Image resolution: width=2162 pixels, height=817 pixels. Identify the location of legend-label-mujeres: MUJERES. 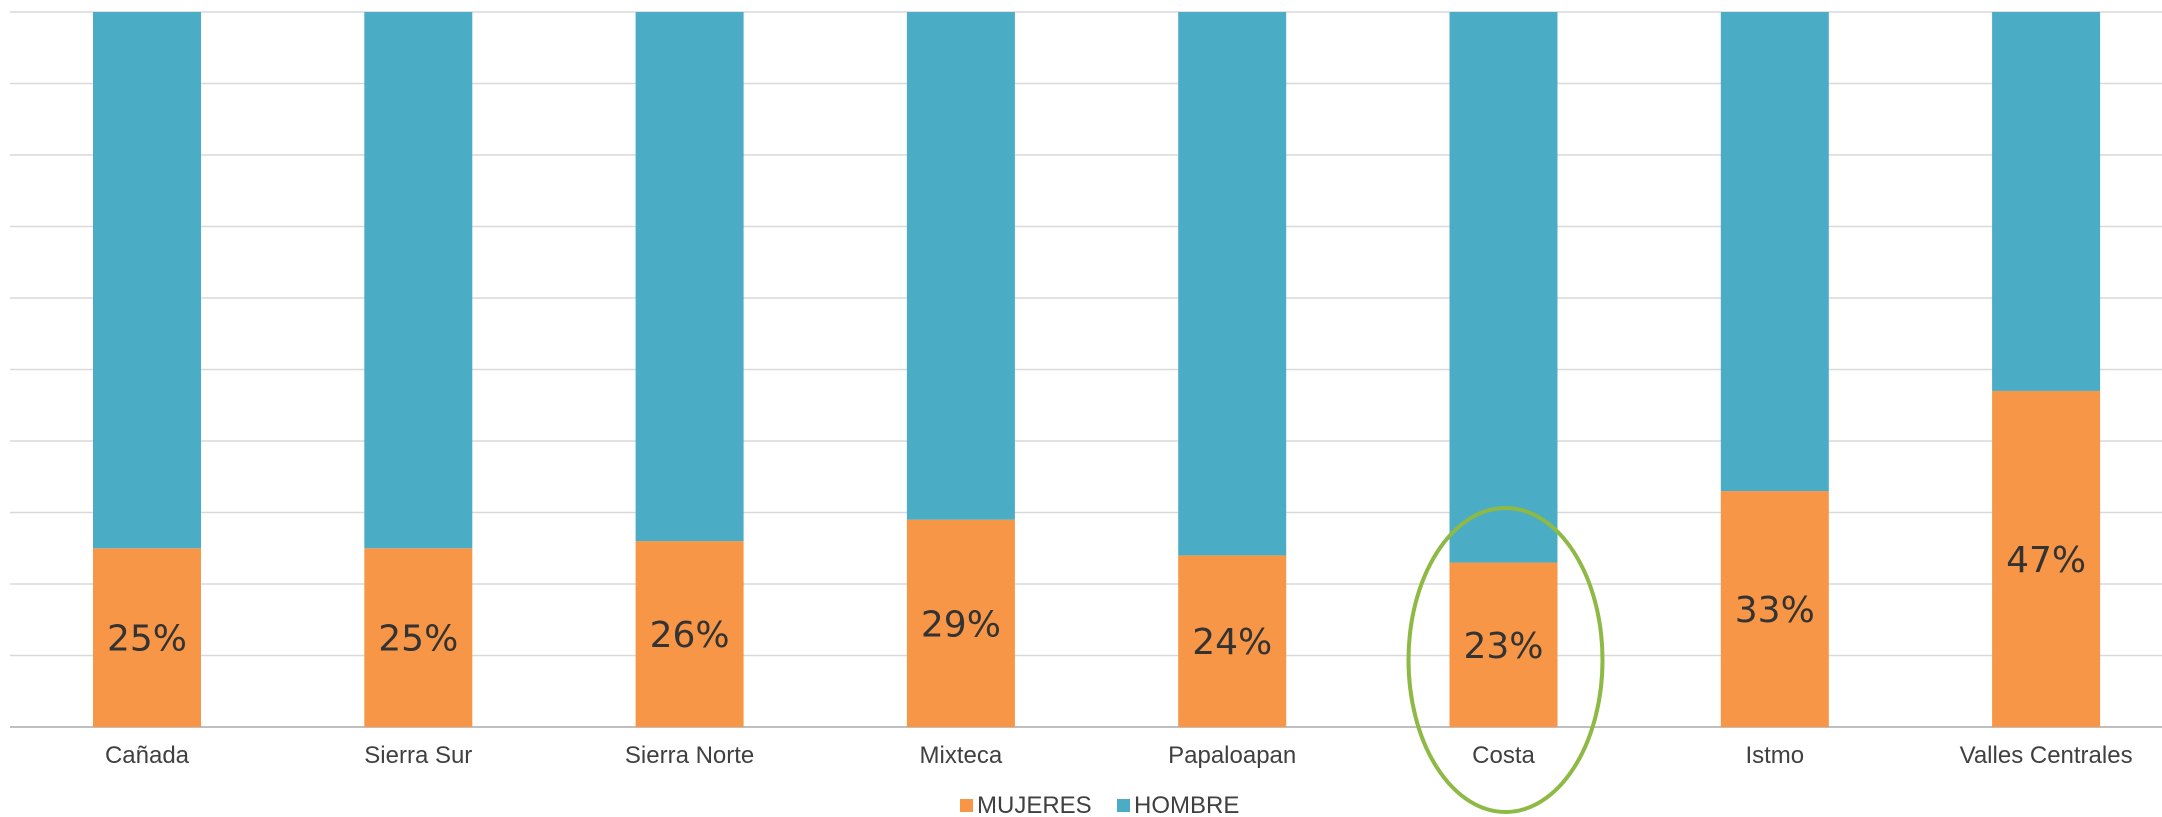
(1034, 804).